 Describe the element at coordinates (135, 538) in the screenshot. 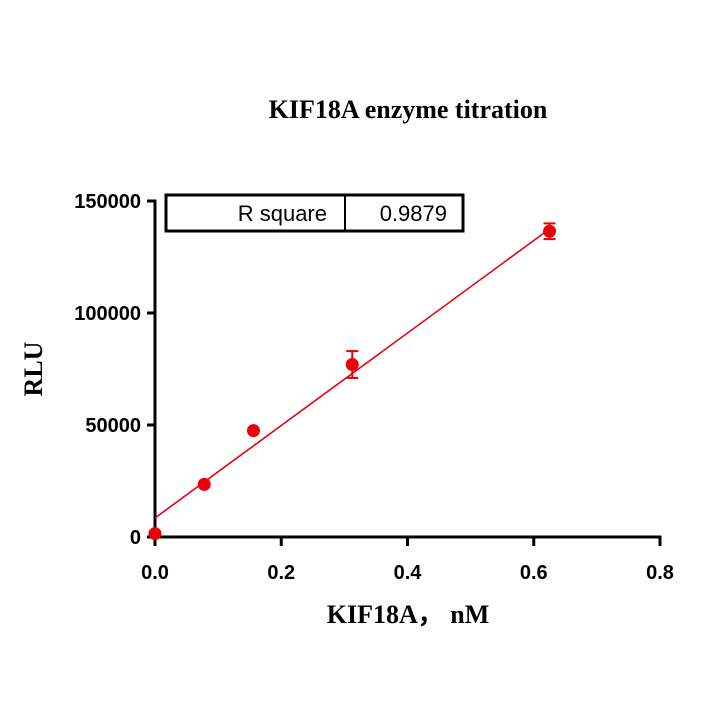

I see `y-tick-label: 0` at that location.